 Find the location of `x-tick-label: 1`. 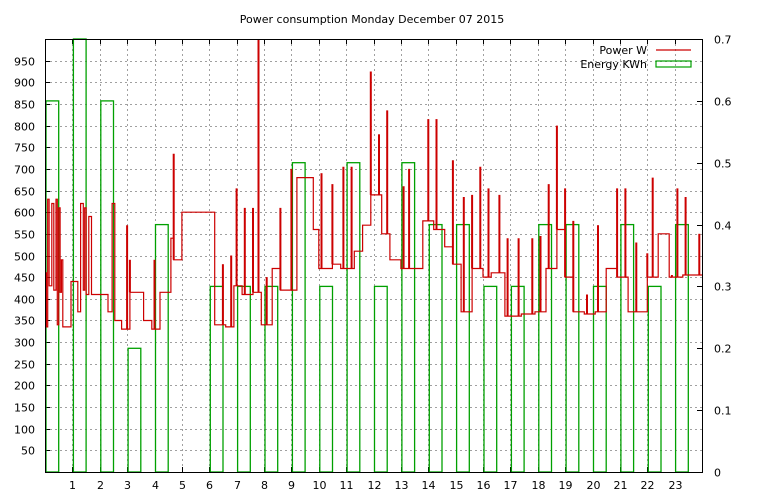

x-tick-label: 1 is located at coordinates (72, 485).